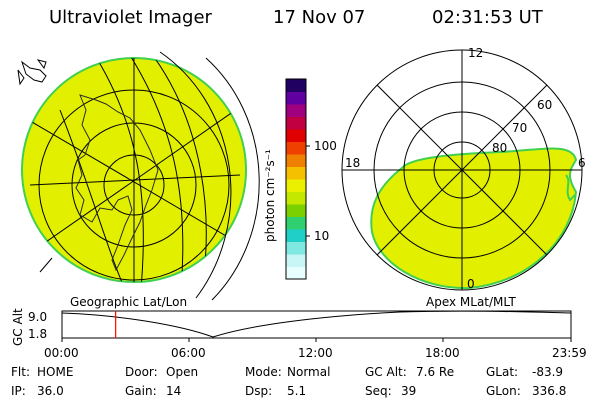 The width and height of the screenshot is (600, 400). What do you see at coordinates (316, 340) in the screenshot?
I see `x-ticks` at bounding box center [316, 340].